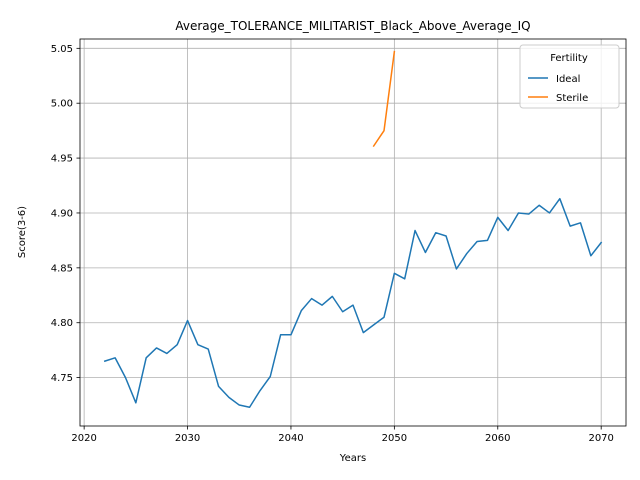 This screenshot has height=480, width=640. Describe the element at coordinates (62, 159) in the screenshot. I see `y-tick-label: 4.95` at that location.